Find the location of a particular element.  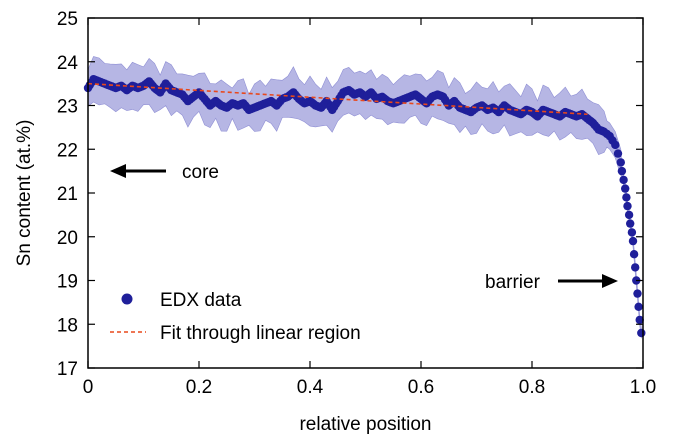

y-tick-label: 20 is located at coordinates (67, 238).